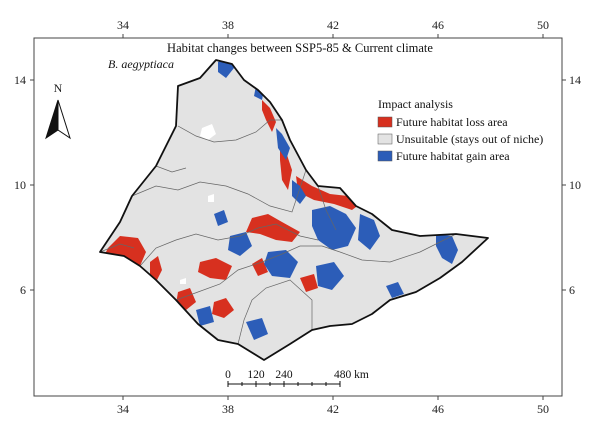 The image size is (600, 432). I want to click on legend-swatch-gain, so click(385, 156).